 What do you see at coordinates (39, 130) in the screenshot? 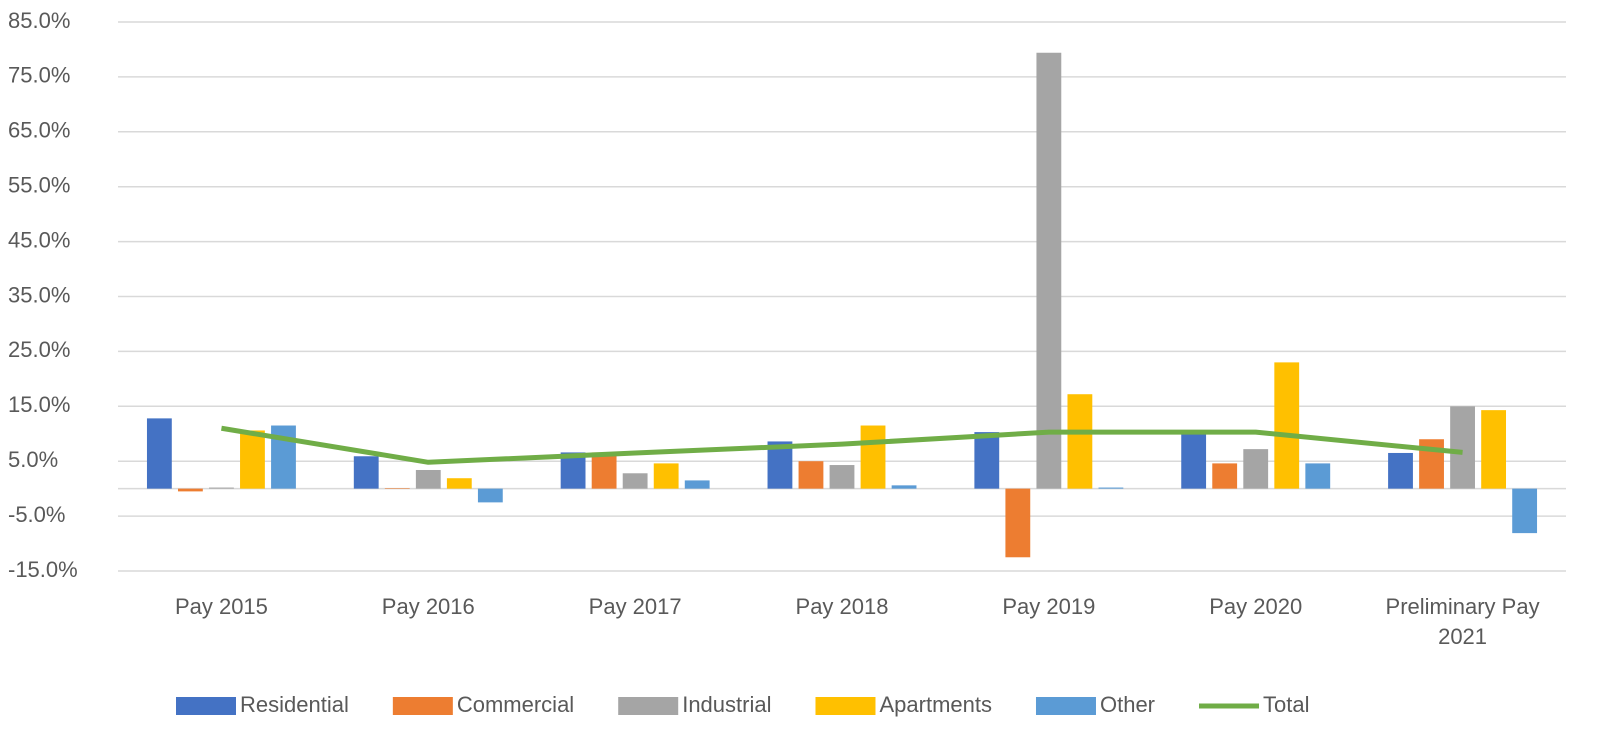
I see `y-tick-label: 65.0%` at bounding box center [39, 130].